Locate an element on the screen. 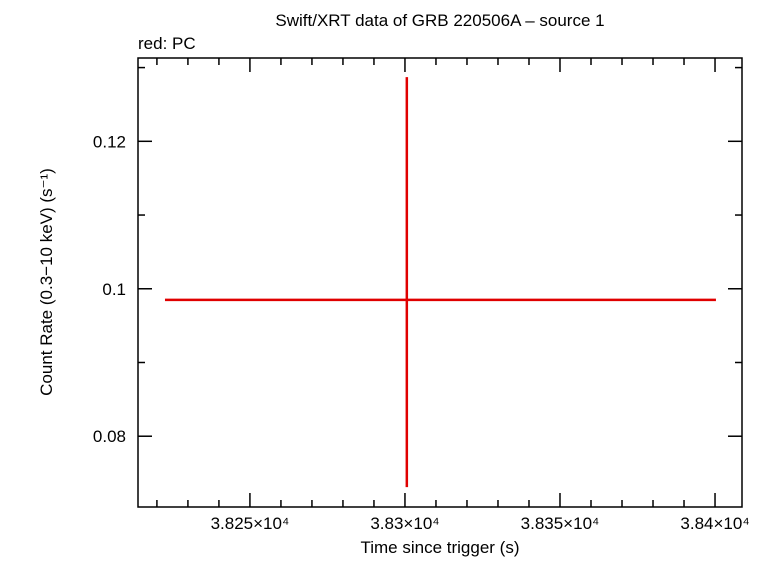 This screenshot has width=766, height=563. y-tick-label: 0.1 is located at coordinates (114, 289).